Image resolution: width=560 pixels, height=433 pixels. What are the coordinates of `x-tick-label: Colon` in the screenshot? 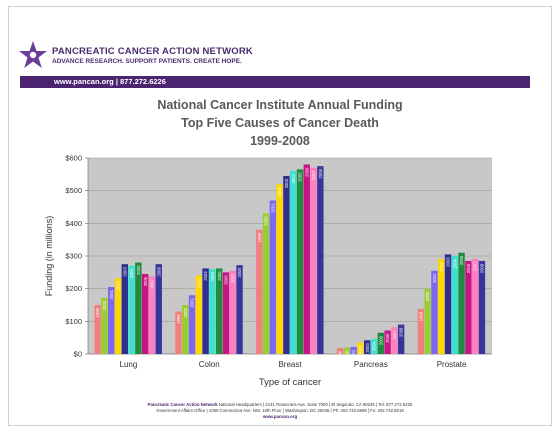 It's located at (209, 364).